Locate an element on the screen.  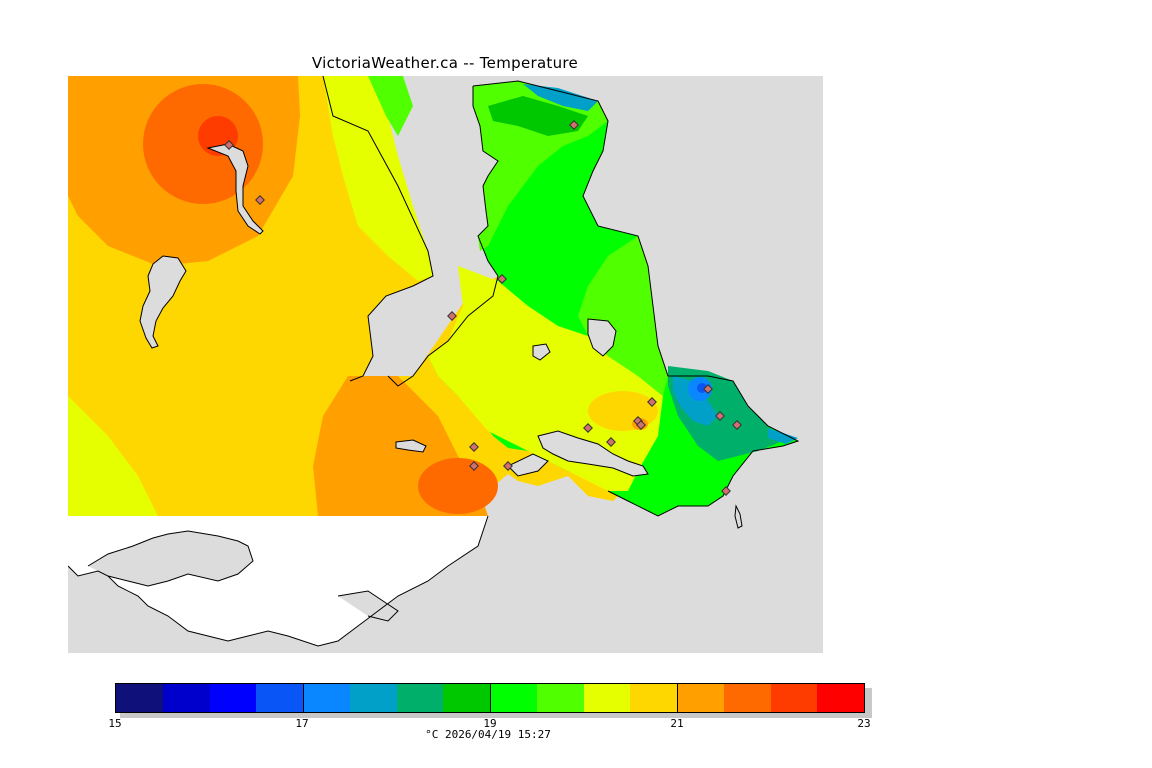
colorbar-tick-label: 19 is located at coordinates (490, 723).